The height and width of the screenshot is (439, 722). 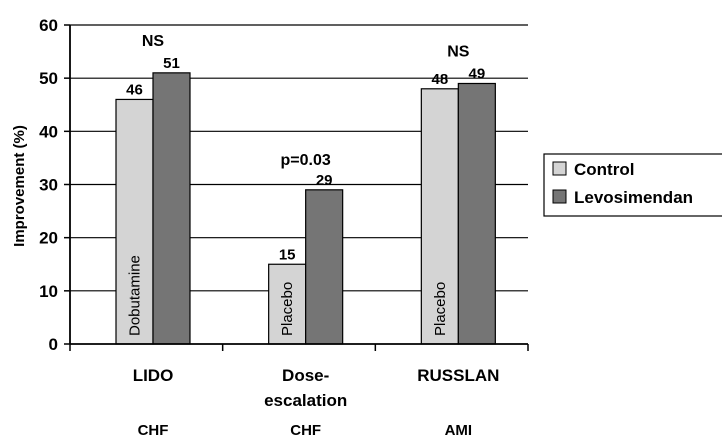 What do you see at coordinates (48, 238) in the screenshot?
I see `y-tick-label: 20` at bounding box center [48, 238].